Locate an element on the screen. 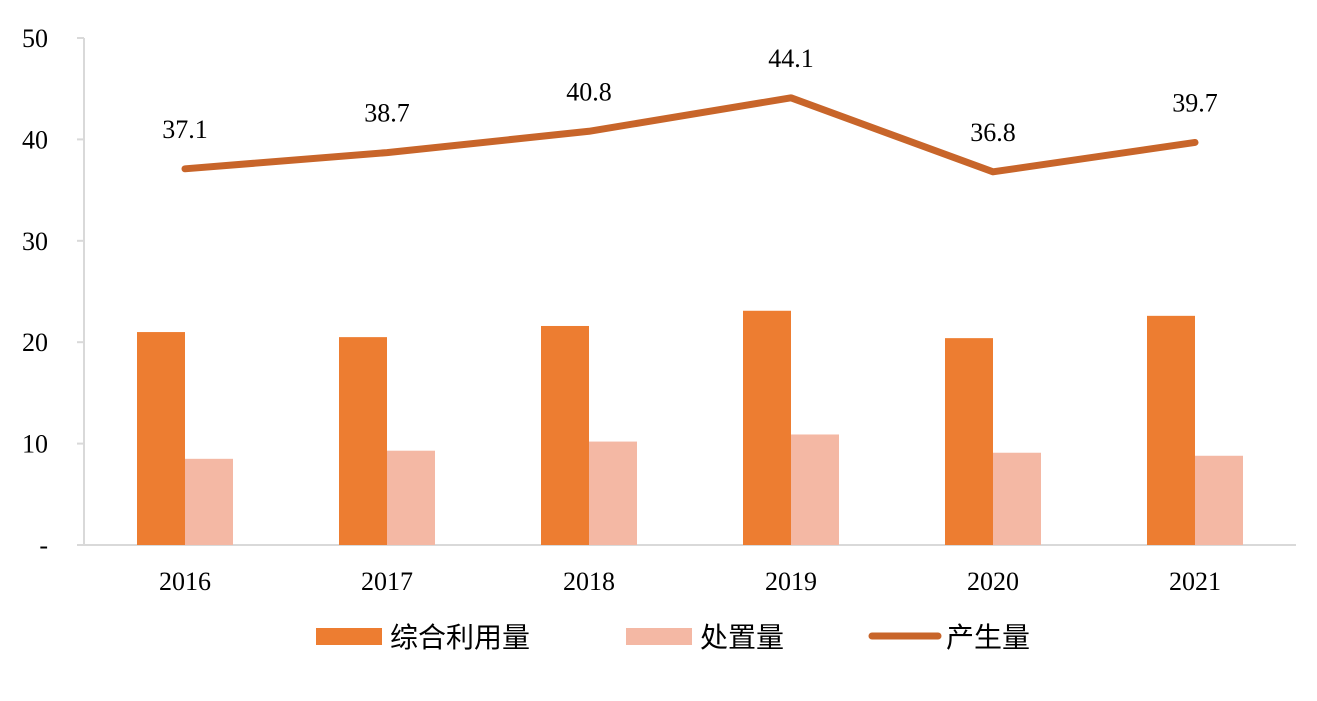  y-tick-label: 20 is located at coordinates (35, 342).